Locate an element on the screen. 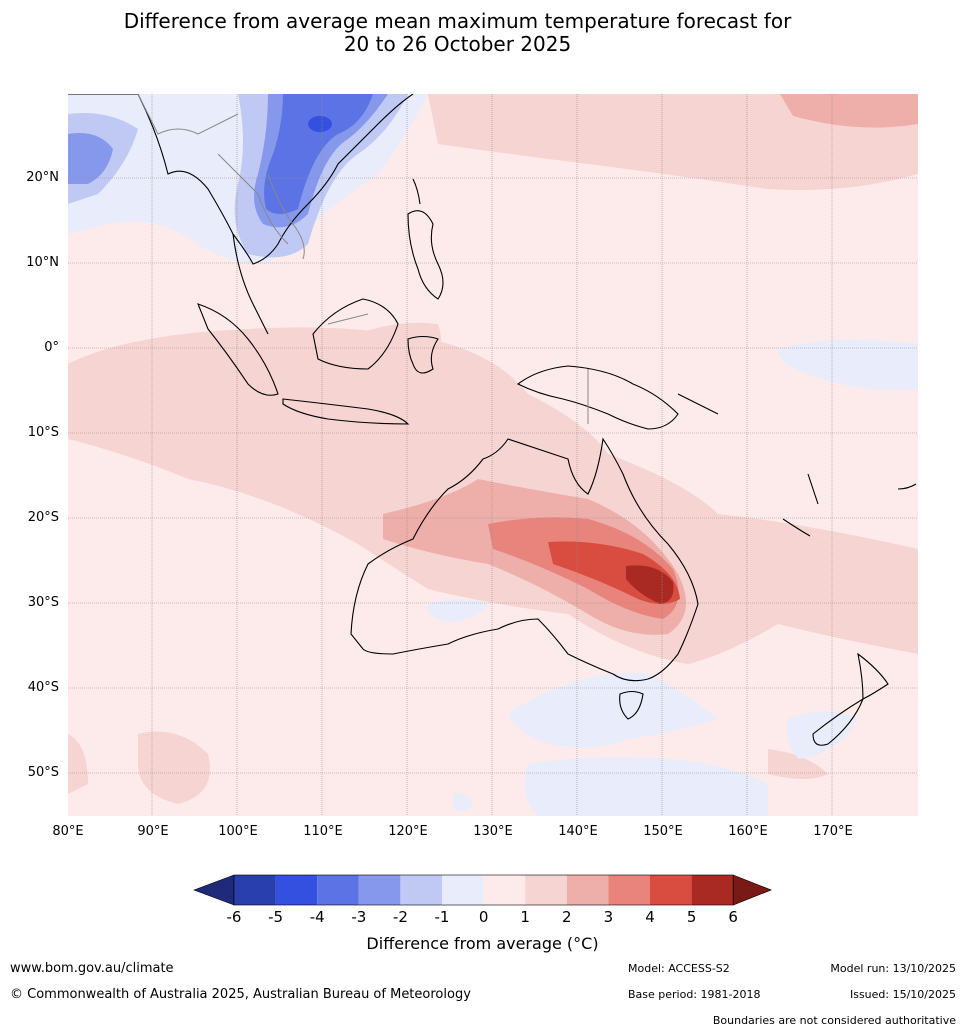  lon-label-100e: 100°E is located at coordinates (238, 831).